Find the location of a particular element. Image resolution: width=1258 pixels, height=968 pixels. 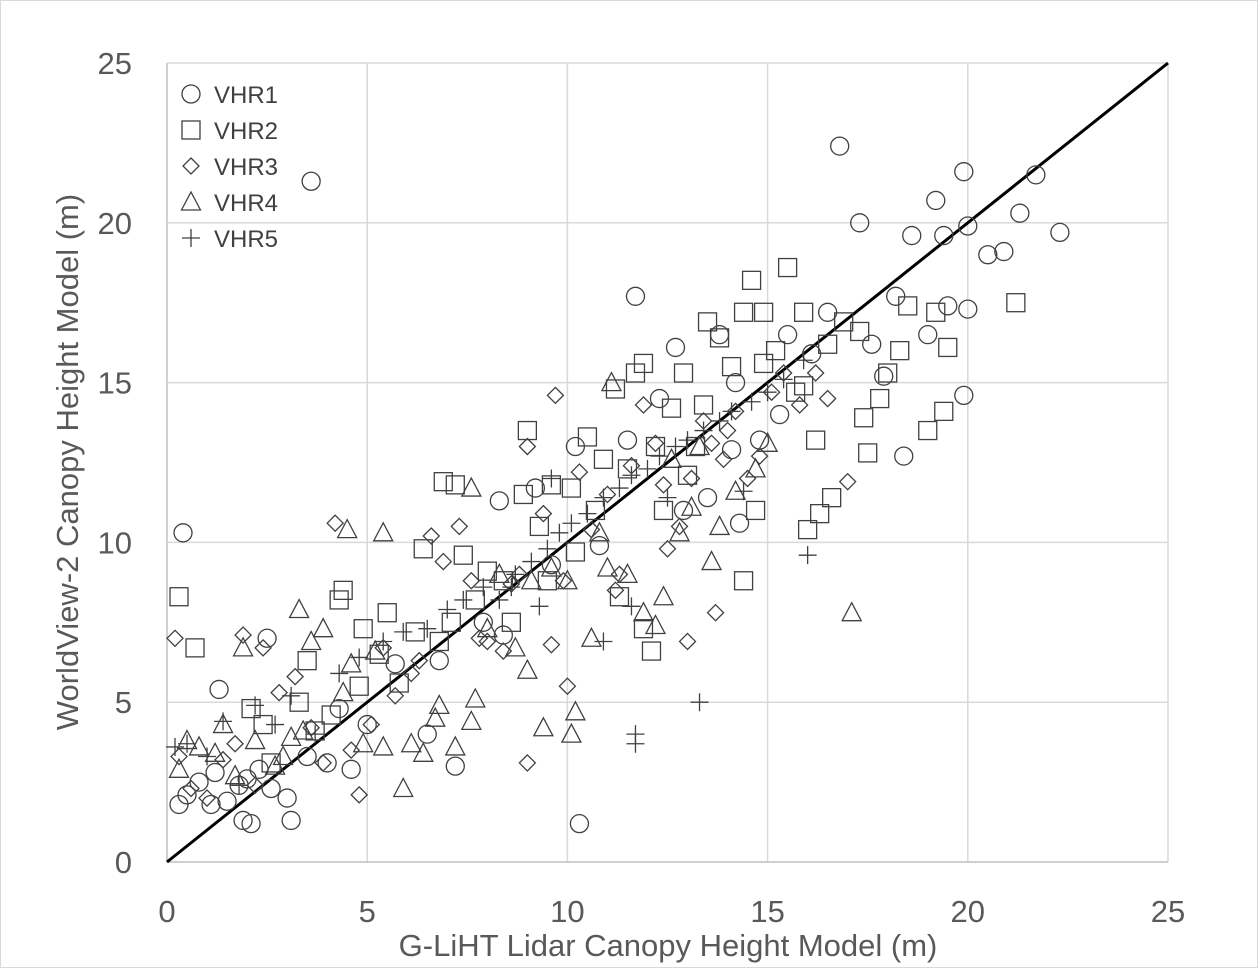

x-tick-label: 0 is located at coordinates (166, 911).